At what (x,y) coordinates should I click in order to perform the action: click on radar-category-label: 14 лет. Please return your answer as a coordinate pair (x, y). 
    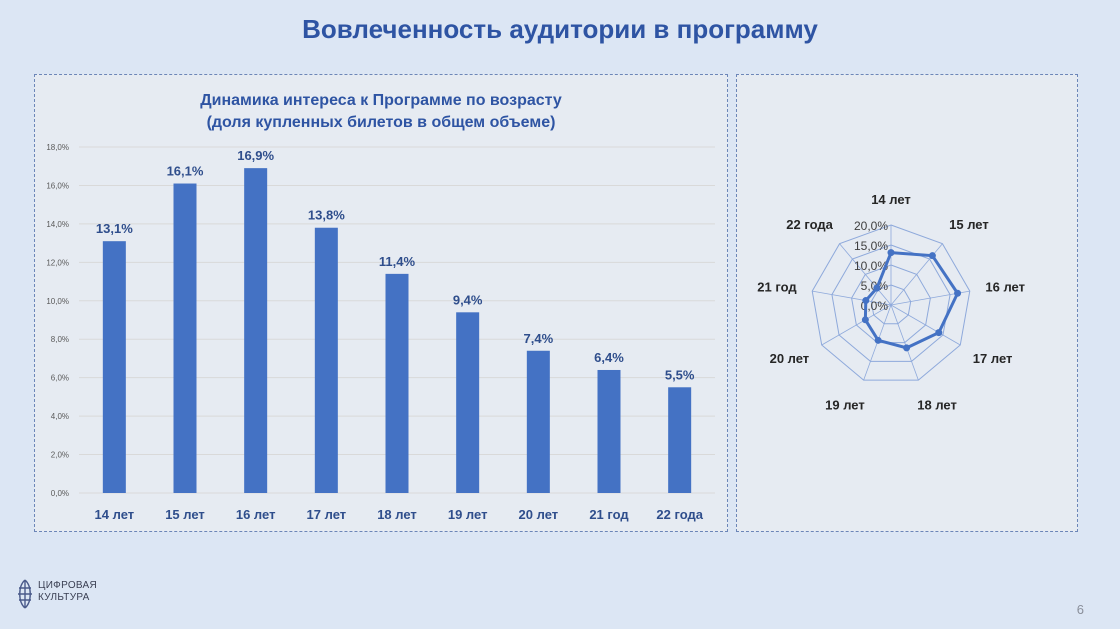
    Looking at the image, I should click on (891, 199).